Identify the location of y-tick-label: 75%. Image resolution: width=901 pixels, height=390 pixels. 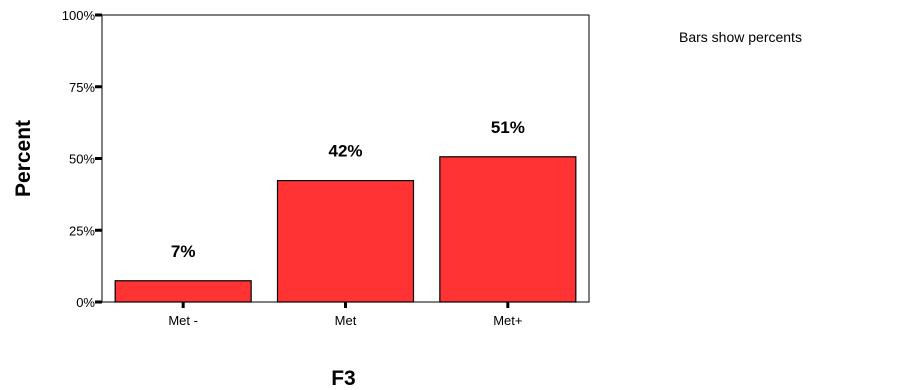
(82, 87).